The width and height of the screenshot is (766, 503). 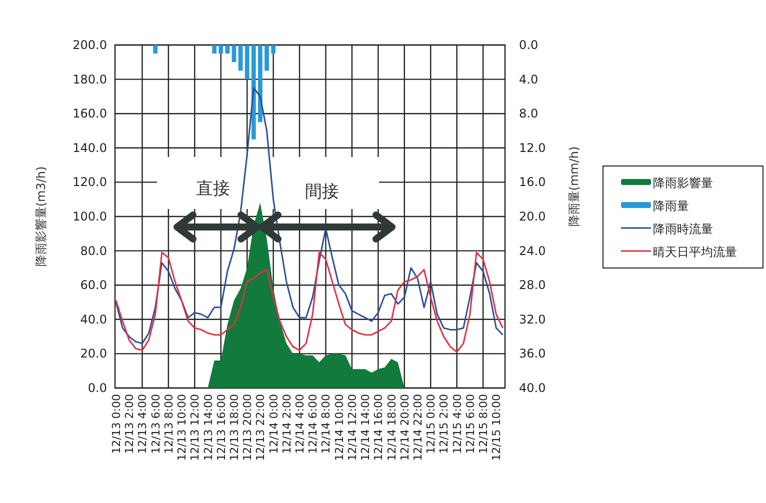 I want to click on x-tick-label: 12/14 0:00, so click(x=273, y=424).